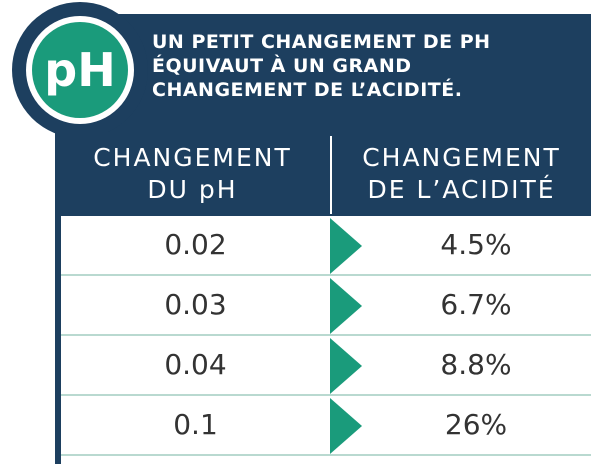 The width and height of the screenshot is (591, 464). What do you see at coordinates (326, 246) in the screenshot?
I see `table-row: 0.02 4.5%` at bounding box center [326, 246].